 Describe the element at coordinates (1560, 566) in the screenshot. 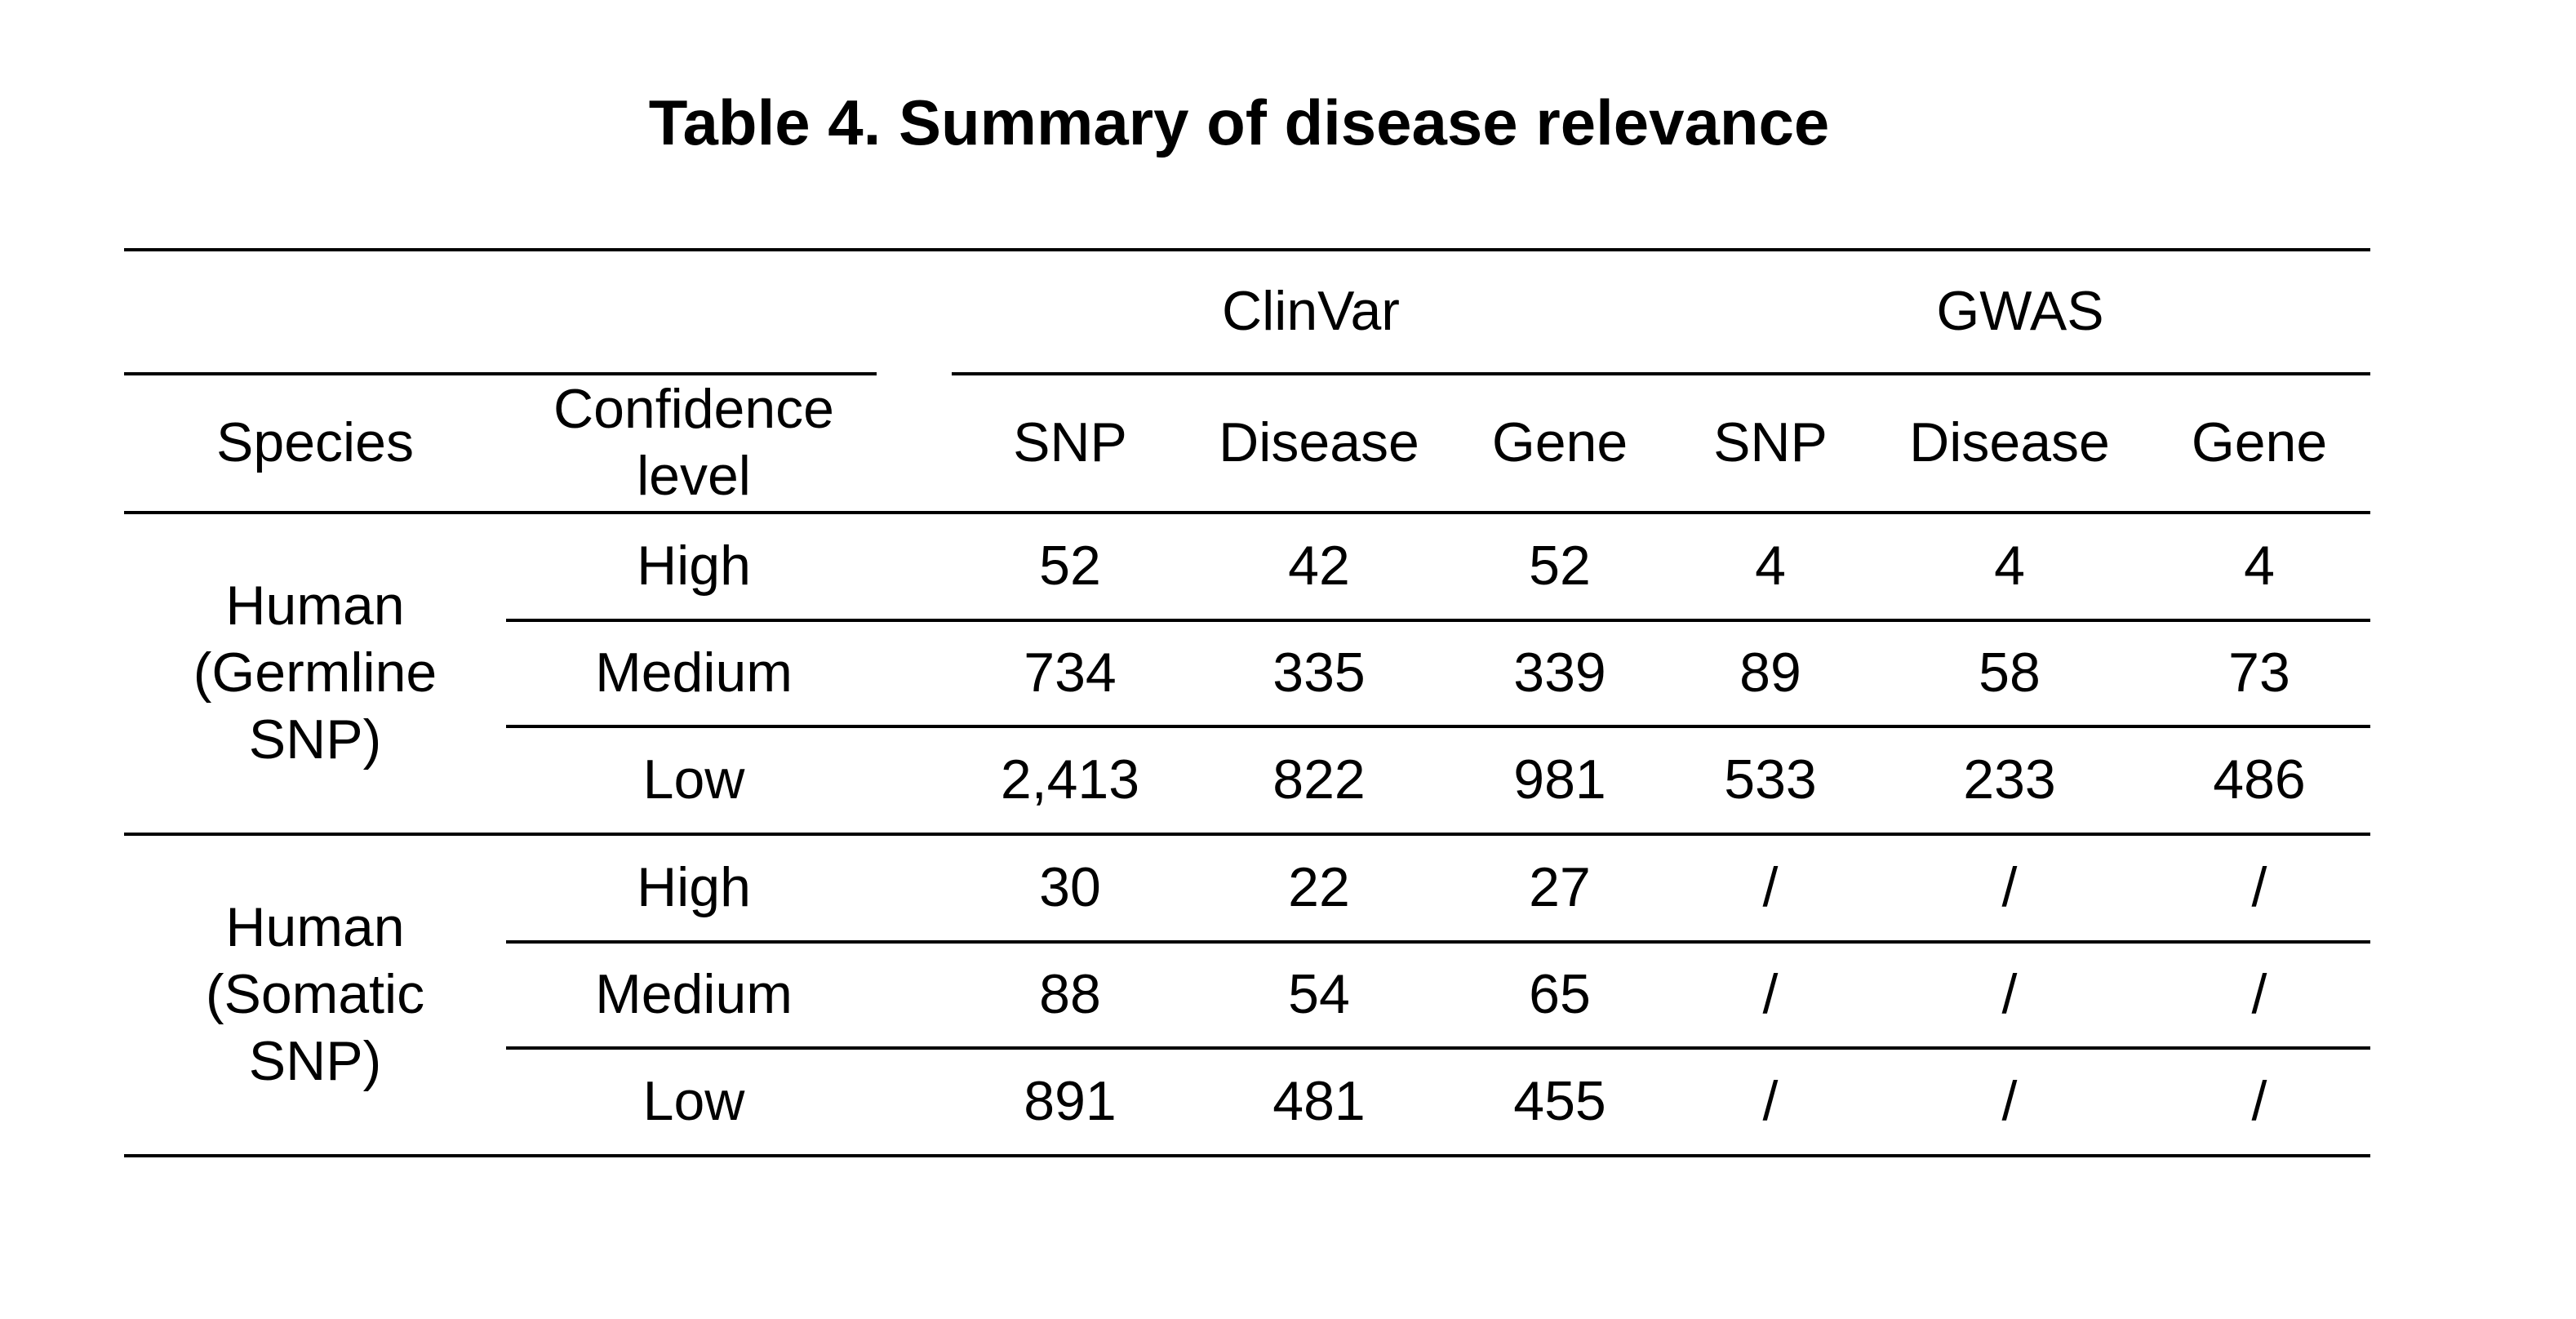

I see `clinvar-gene-cell: 52` at that location.